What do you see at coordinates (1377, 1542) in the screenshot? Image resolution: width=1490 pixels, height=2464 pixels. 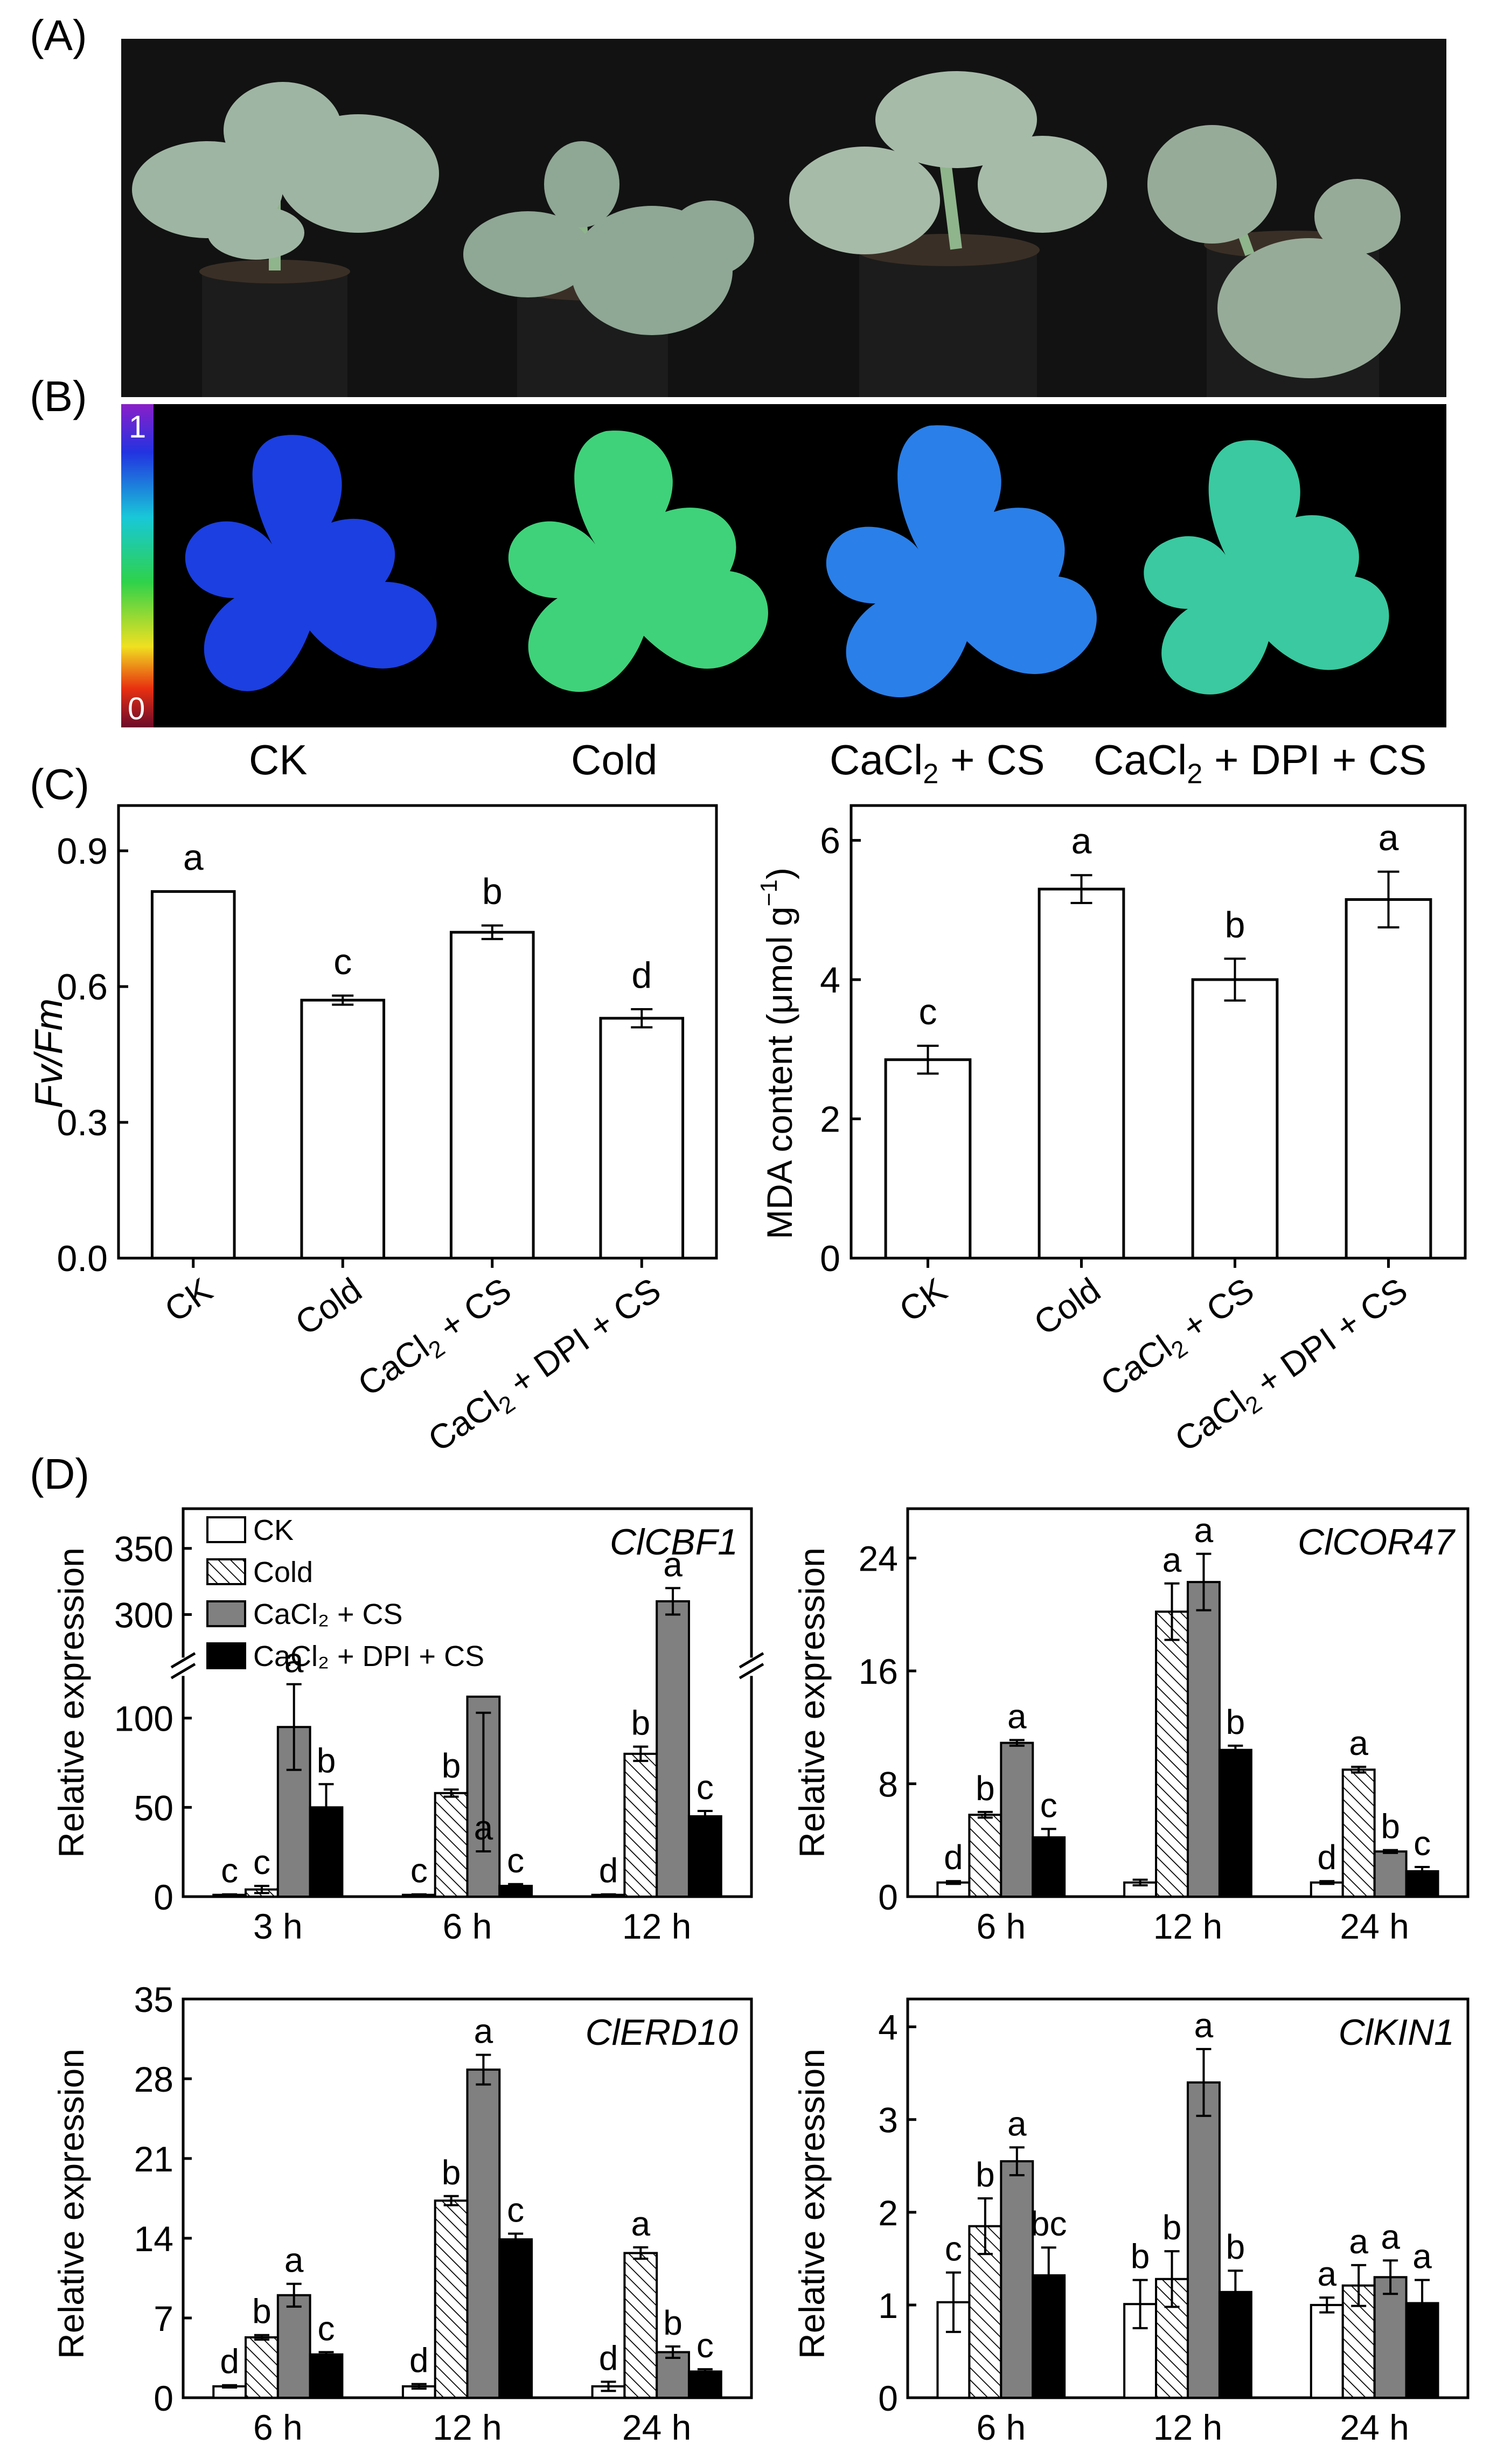 I see `gene-title: ClCOR47` at bounding box center [1377, 1542].